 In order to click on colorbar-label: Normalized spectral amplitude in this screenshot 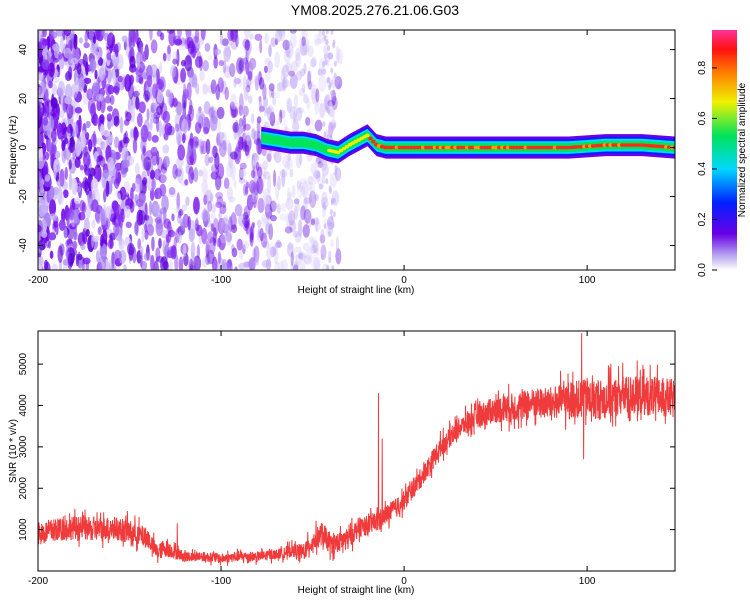, I will do `click(742, 149)`.